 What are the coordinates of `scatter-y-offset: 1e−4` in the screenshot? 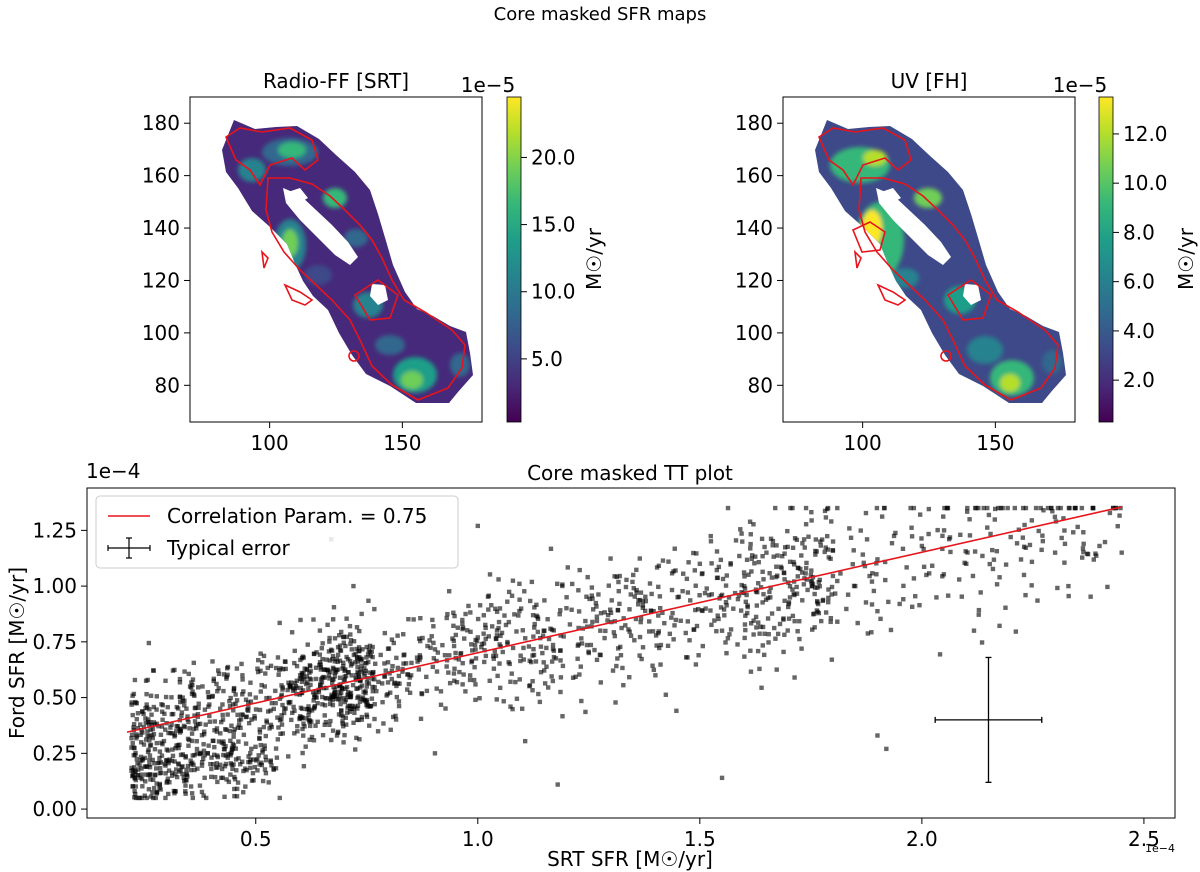 It's located at (113, 471).